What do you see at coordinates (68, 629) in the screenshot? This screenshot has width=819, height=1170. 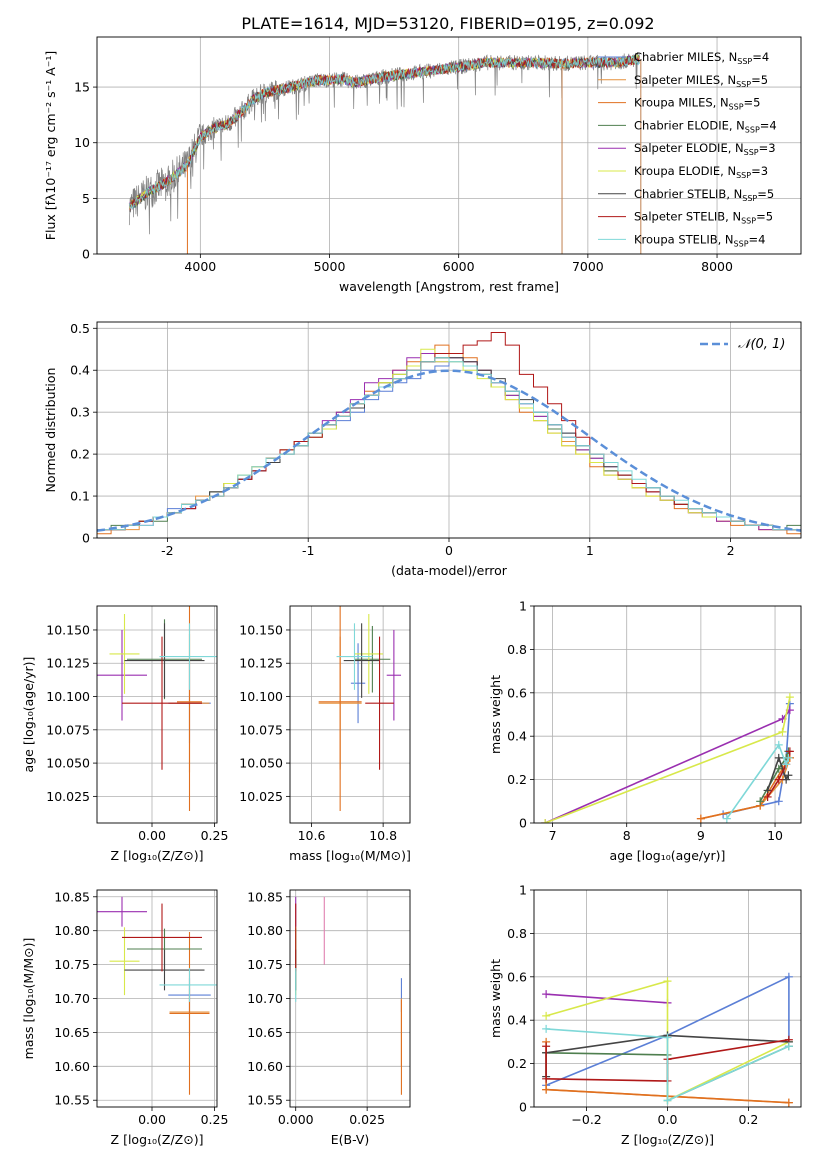 I see `age-vs-z-ytick-label-5: 10.150` at bounding box center [68, 629].